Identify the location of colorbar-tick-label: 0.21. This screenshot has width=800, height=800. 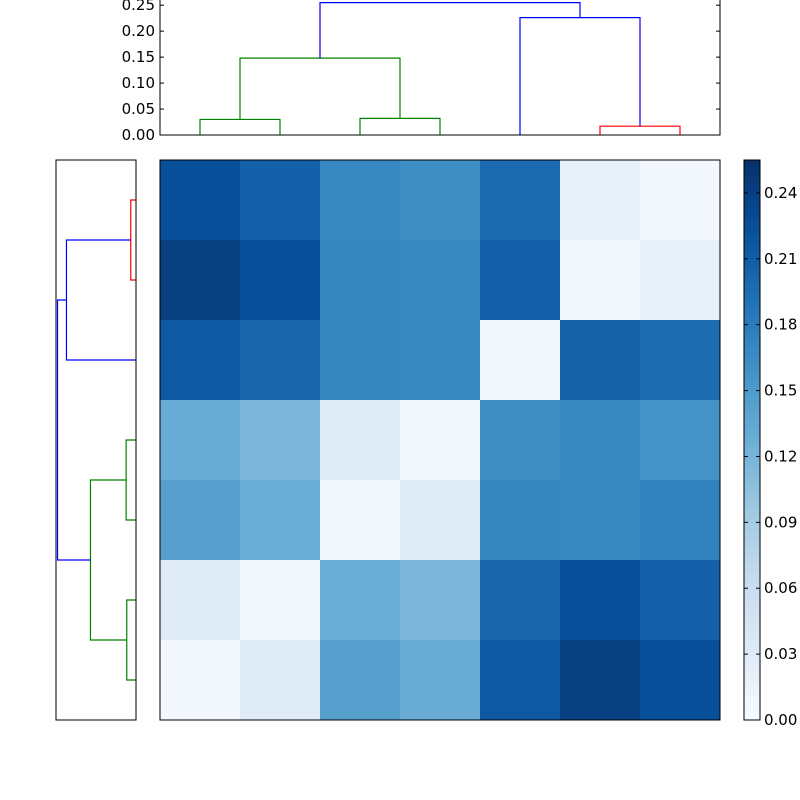
(780, 259).